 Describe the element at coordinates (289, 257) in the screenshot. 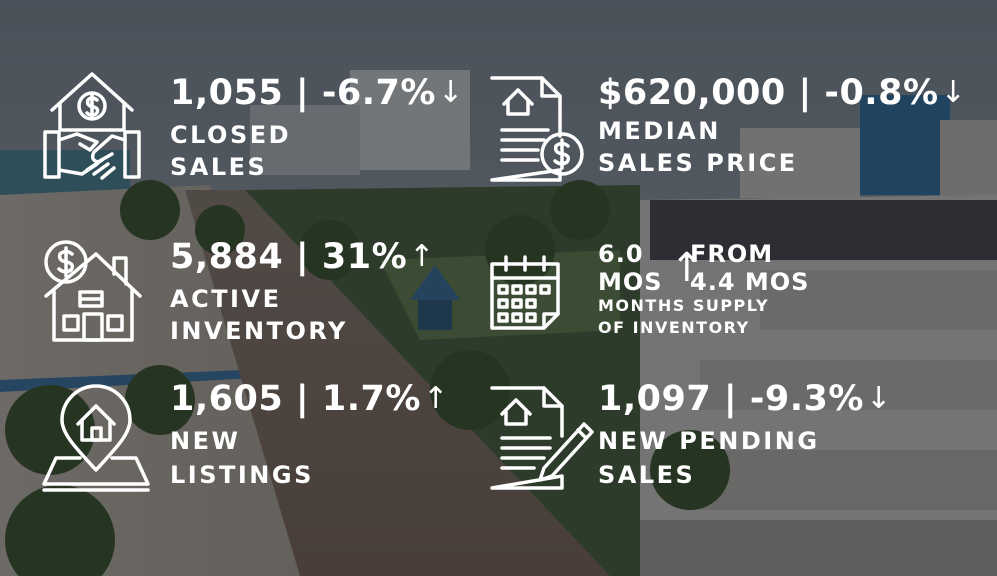

I see `active-inventory-value: 5,884 | 31%` at that location.